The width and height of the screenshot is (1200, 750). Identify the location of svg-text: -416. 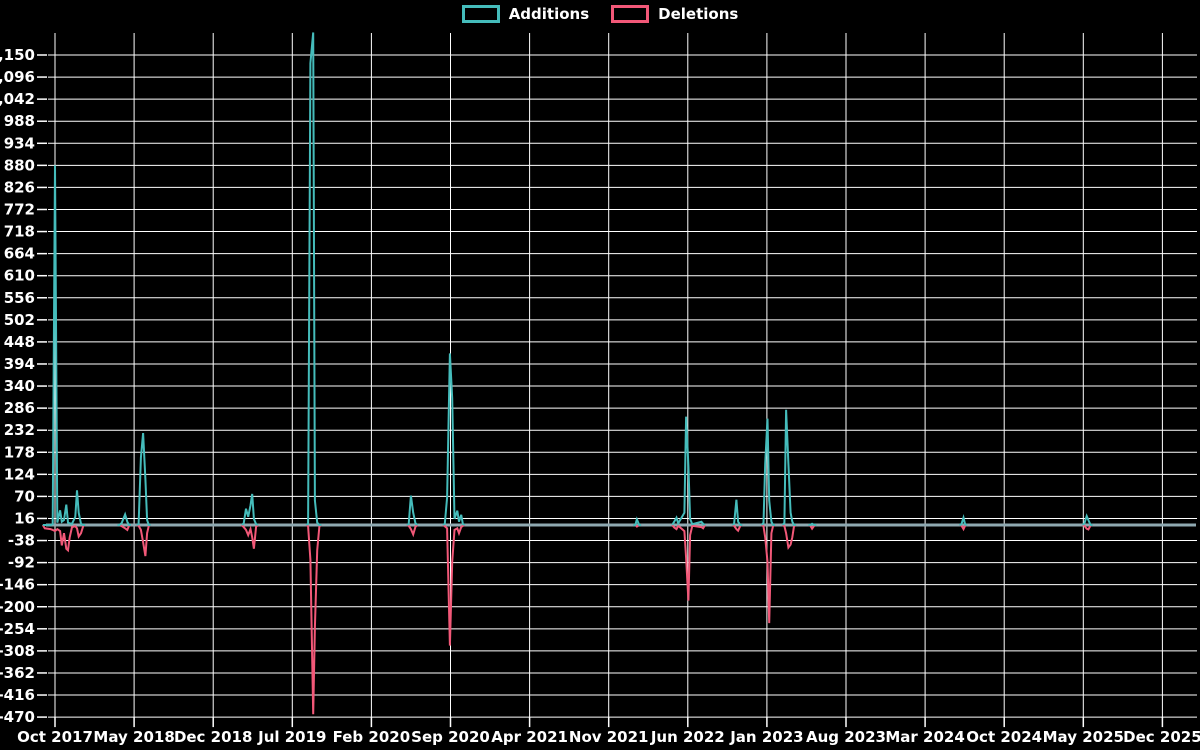
(17, 695).